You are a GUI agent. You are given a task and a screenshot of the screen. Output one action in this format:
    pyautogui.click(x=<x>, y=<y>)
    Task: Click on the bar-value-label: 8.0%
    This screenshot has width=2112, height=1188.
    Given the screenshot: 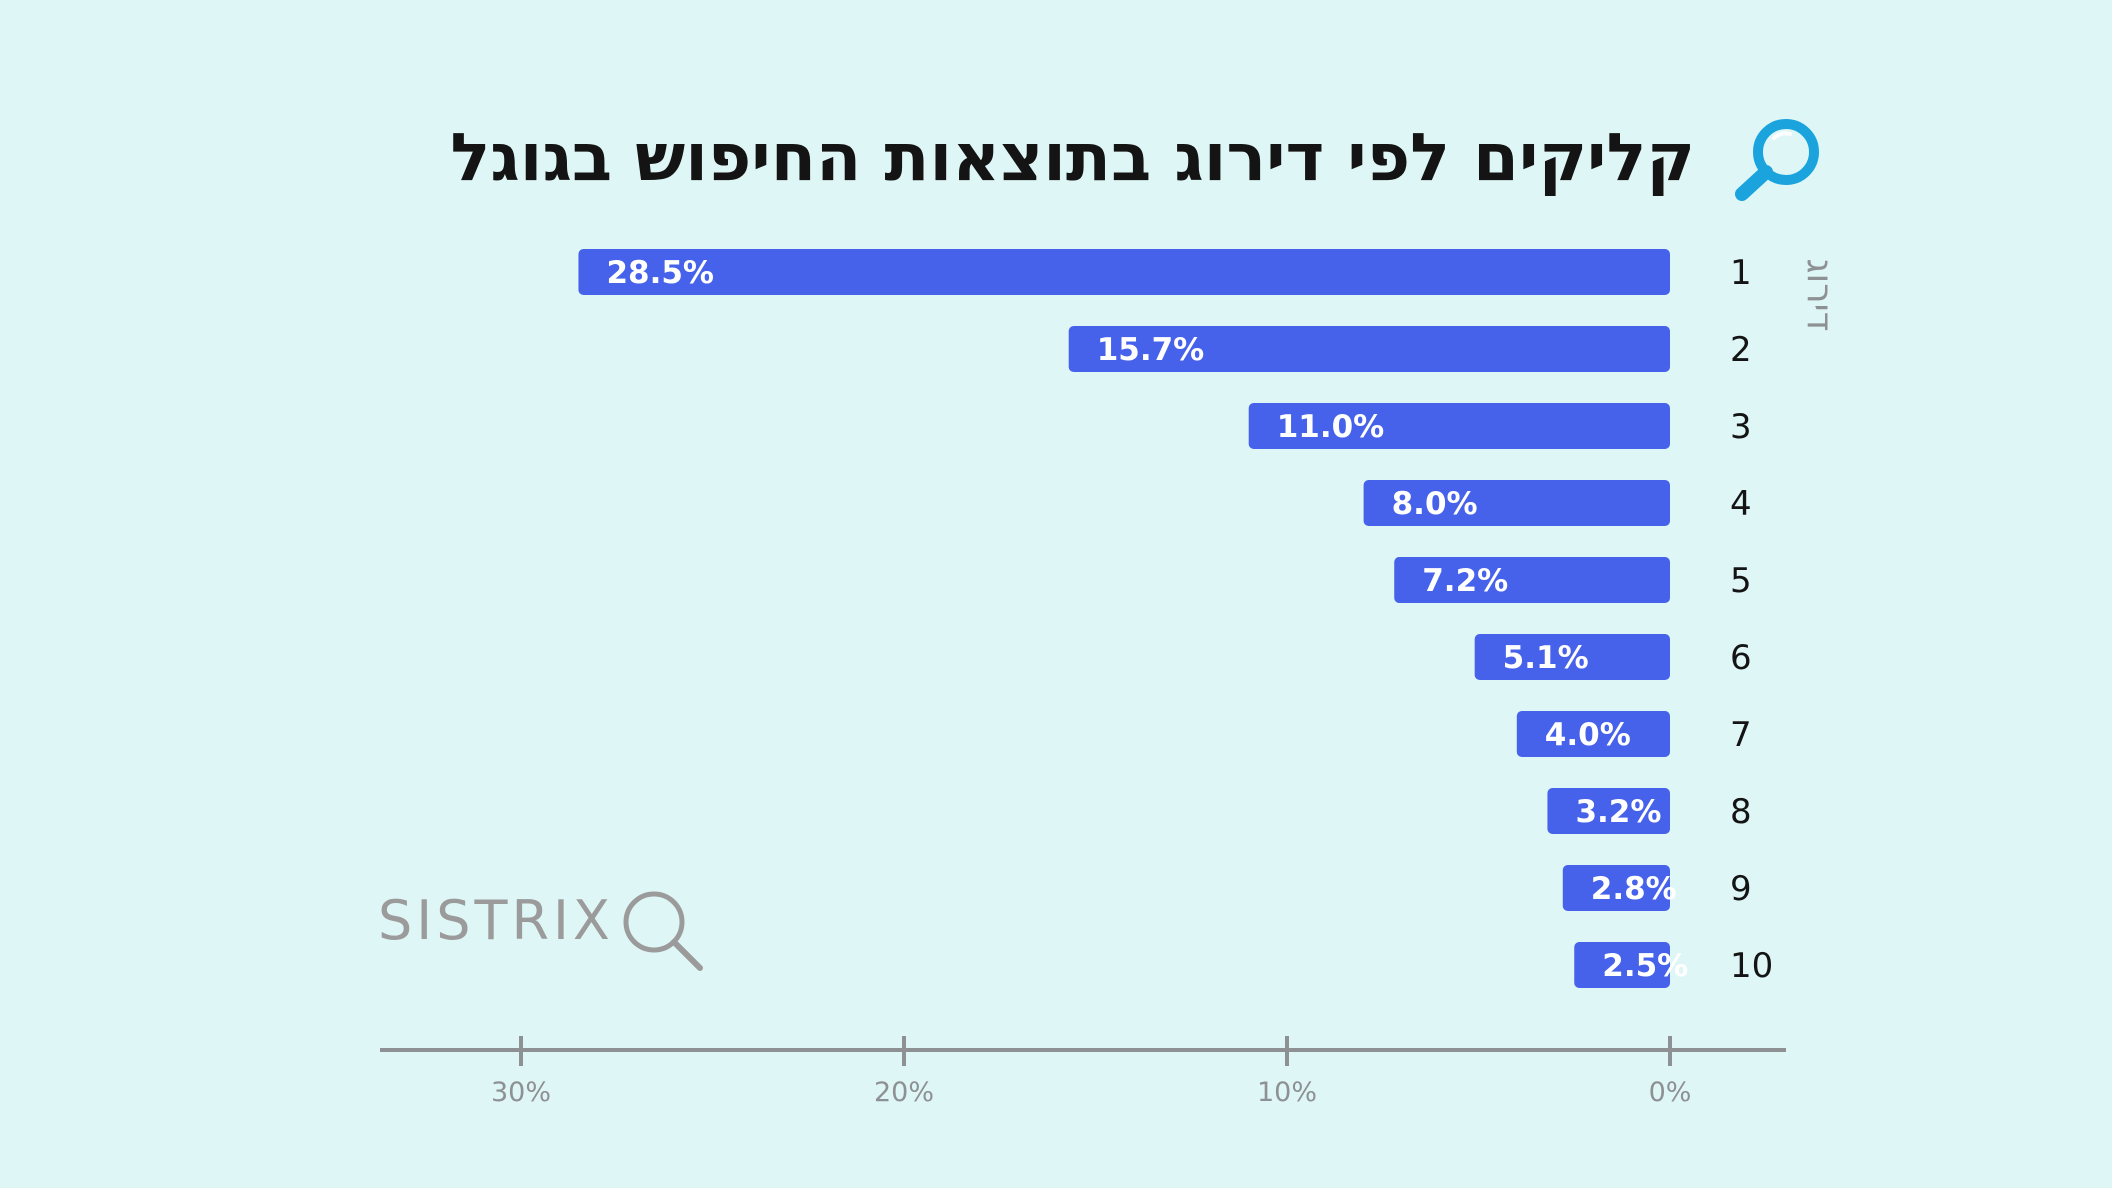 What is the action you would take?
    pyautogui.click(x=1435, y=504)
    